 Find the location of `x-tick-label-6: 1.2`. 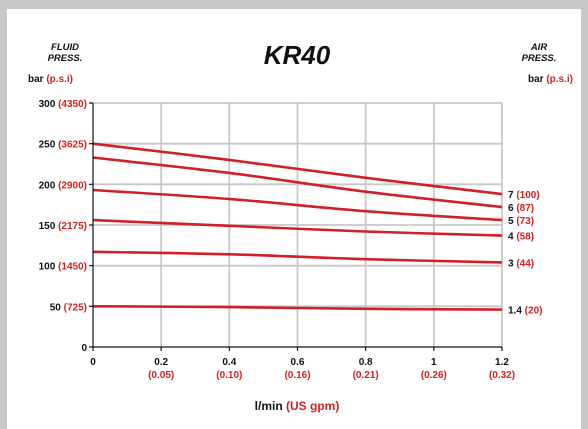

x-tick-label-6: 1.2 is located at coordinates (502, 362).